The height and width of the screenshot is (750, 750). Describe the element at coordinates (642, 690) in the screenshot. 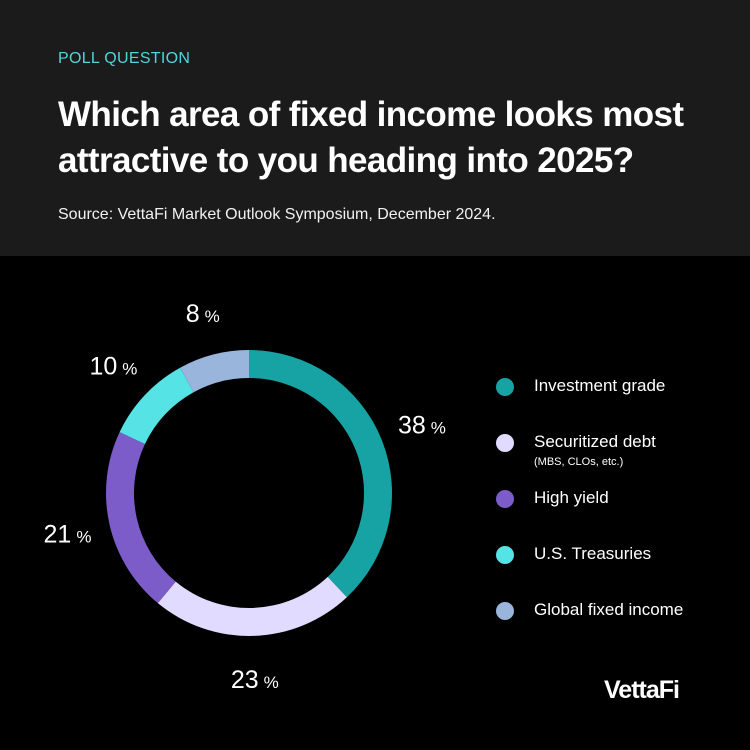

I see `vettafi-logo: VettaFi` at that location.